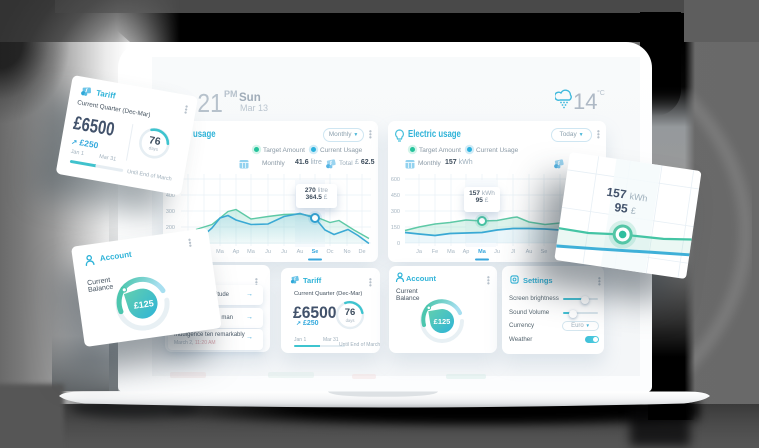 This screenshot has width=759, height=448. What do you see at coordinates (395, 180) in the screenshot?
I see `svg-text: 600` at bounding box center [395, 180].